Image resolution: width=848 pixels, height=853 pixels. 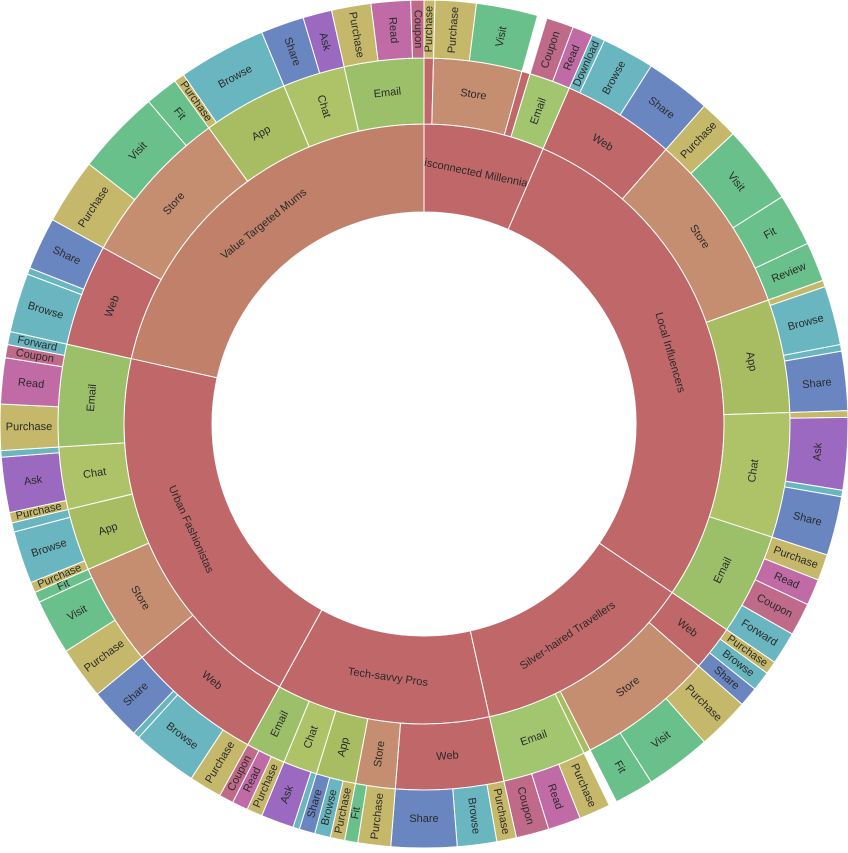 What do you see at coordinates (473, 816) in the screenshot?
I see `action-label: Browse` at bounding box center [473, 816].